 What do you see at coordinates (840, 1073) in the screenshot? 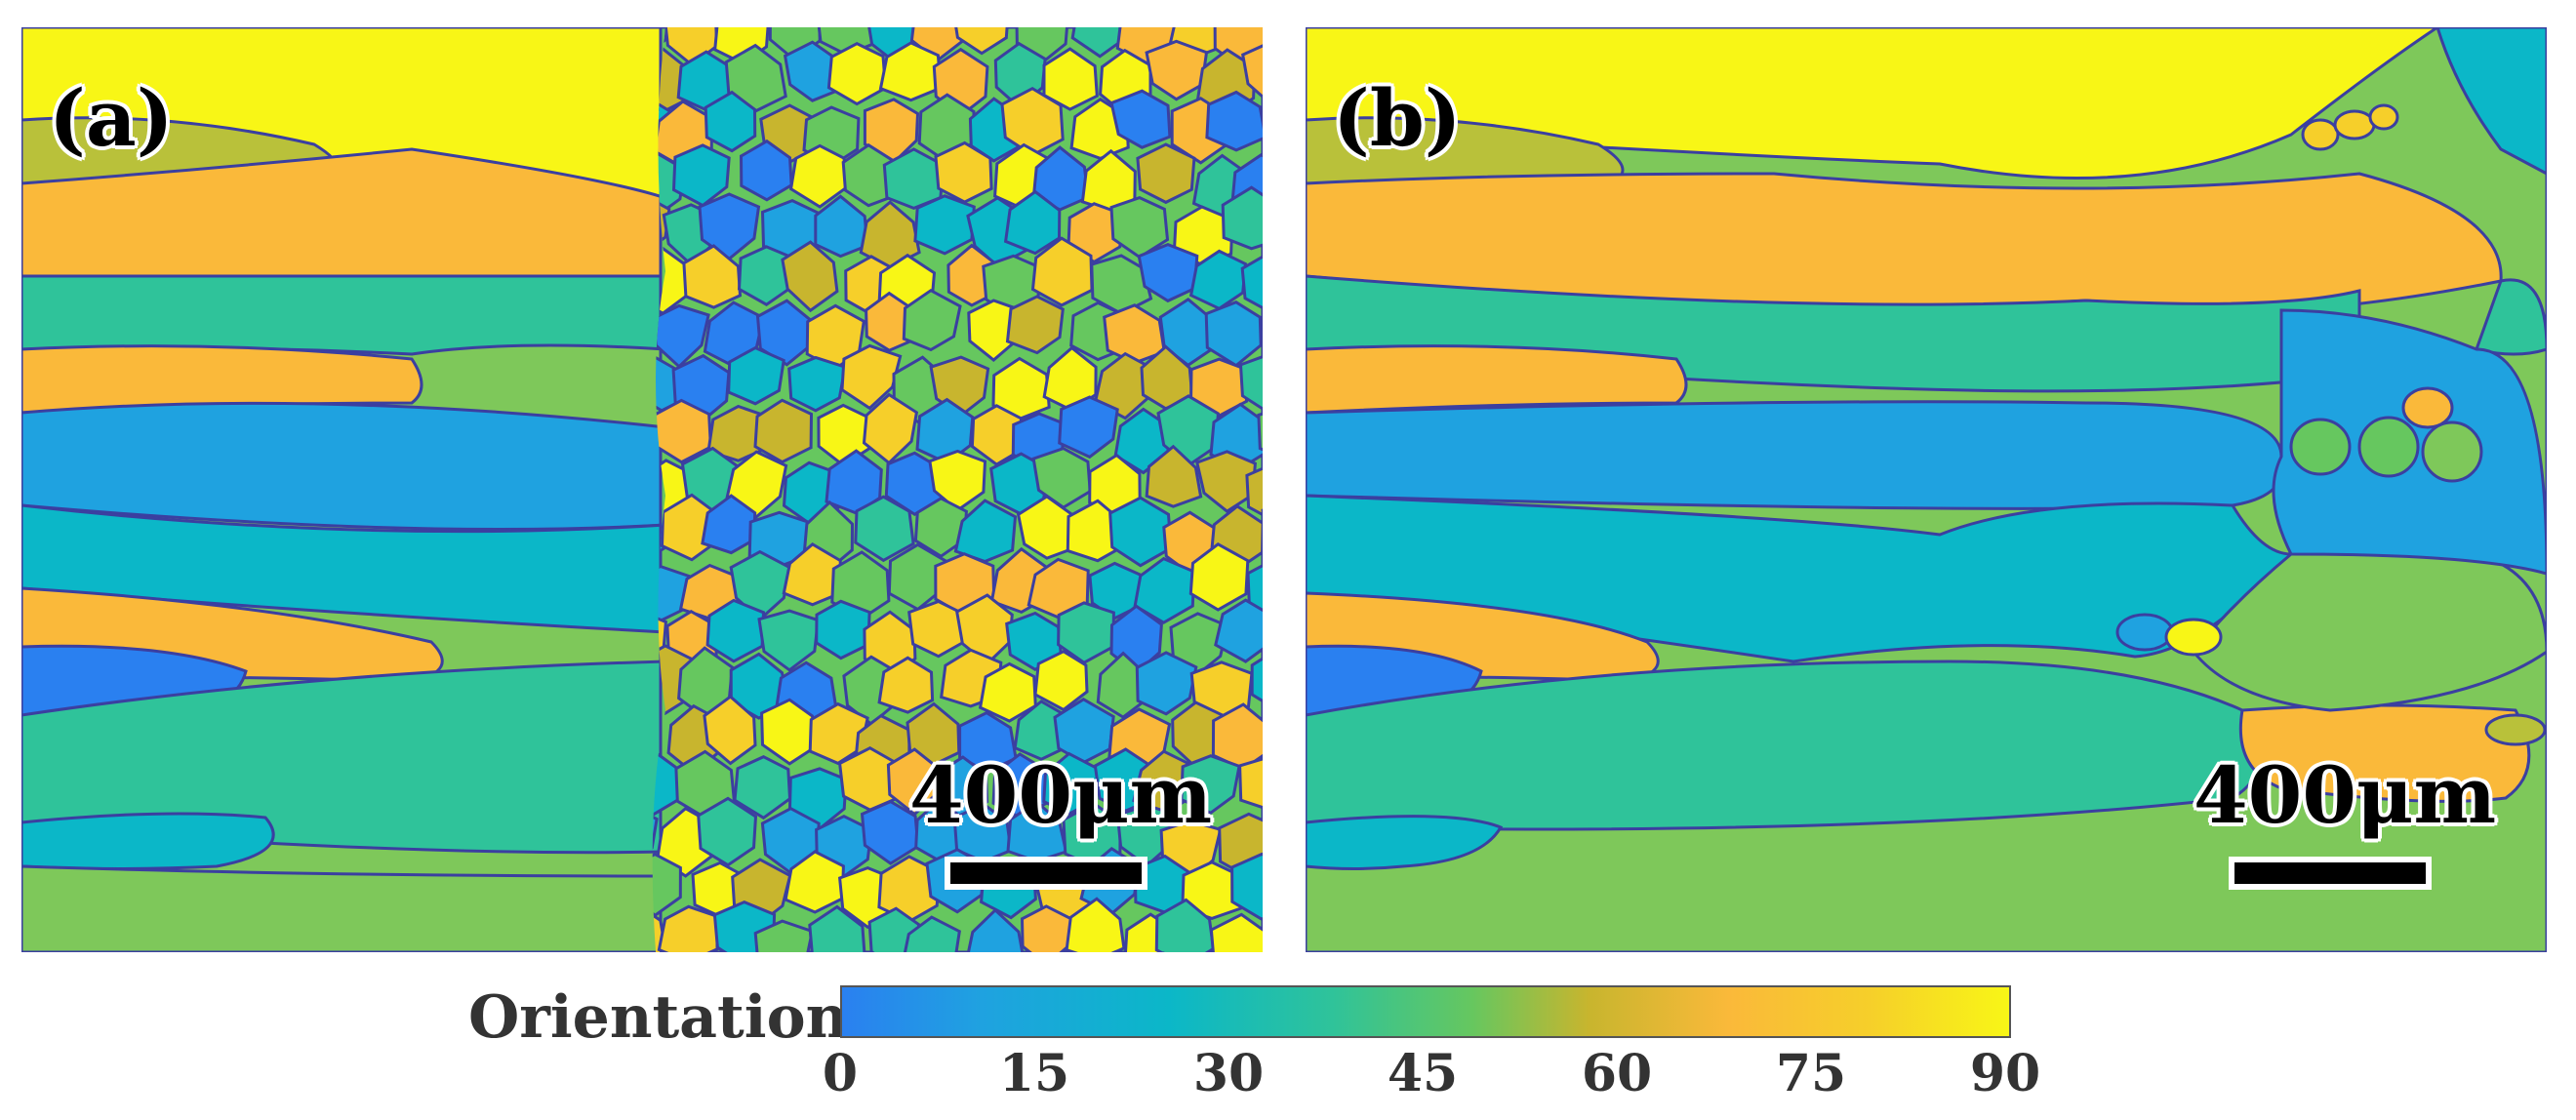
I see `colorbar-tick: 0` at bounding box center [840, 1073].